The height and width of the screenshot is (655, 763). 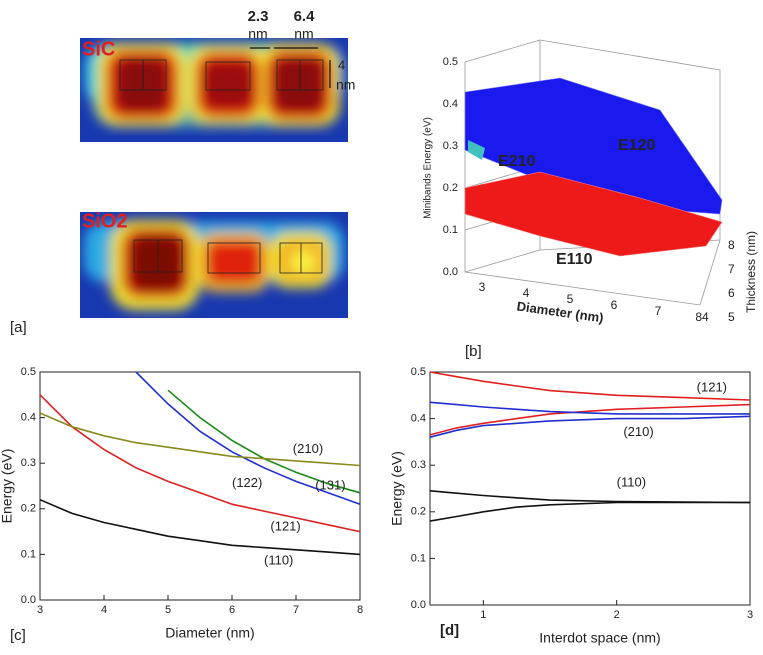 I want to click on dimension-value: 2.3, so click(x=258, y=16).